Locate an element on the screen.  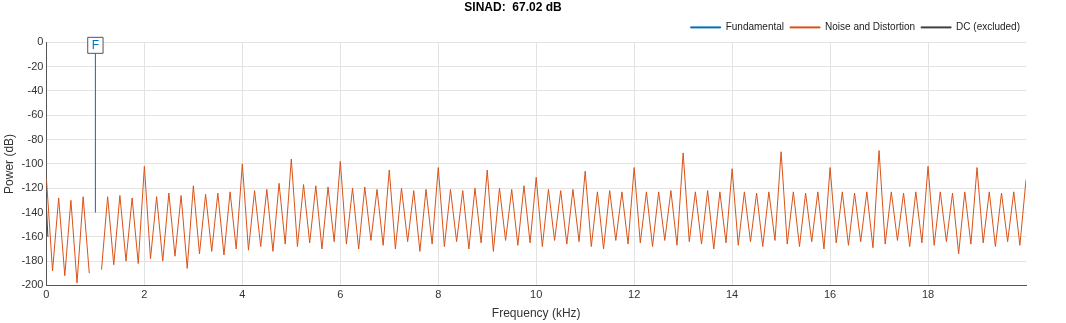
y-tick-label: -20 is located at coordinates (35, 65).